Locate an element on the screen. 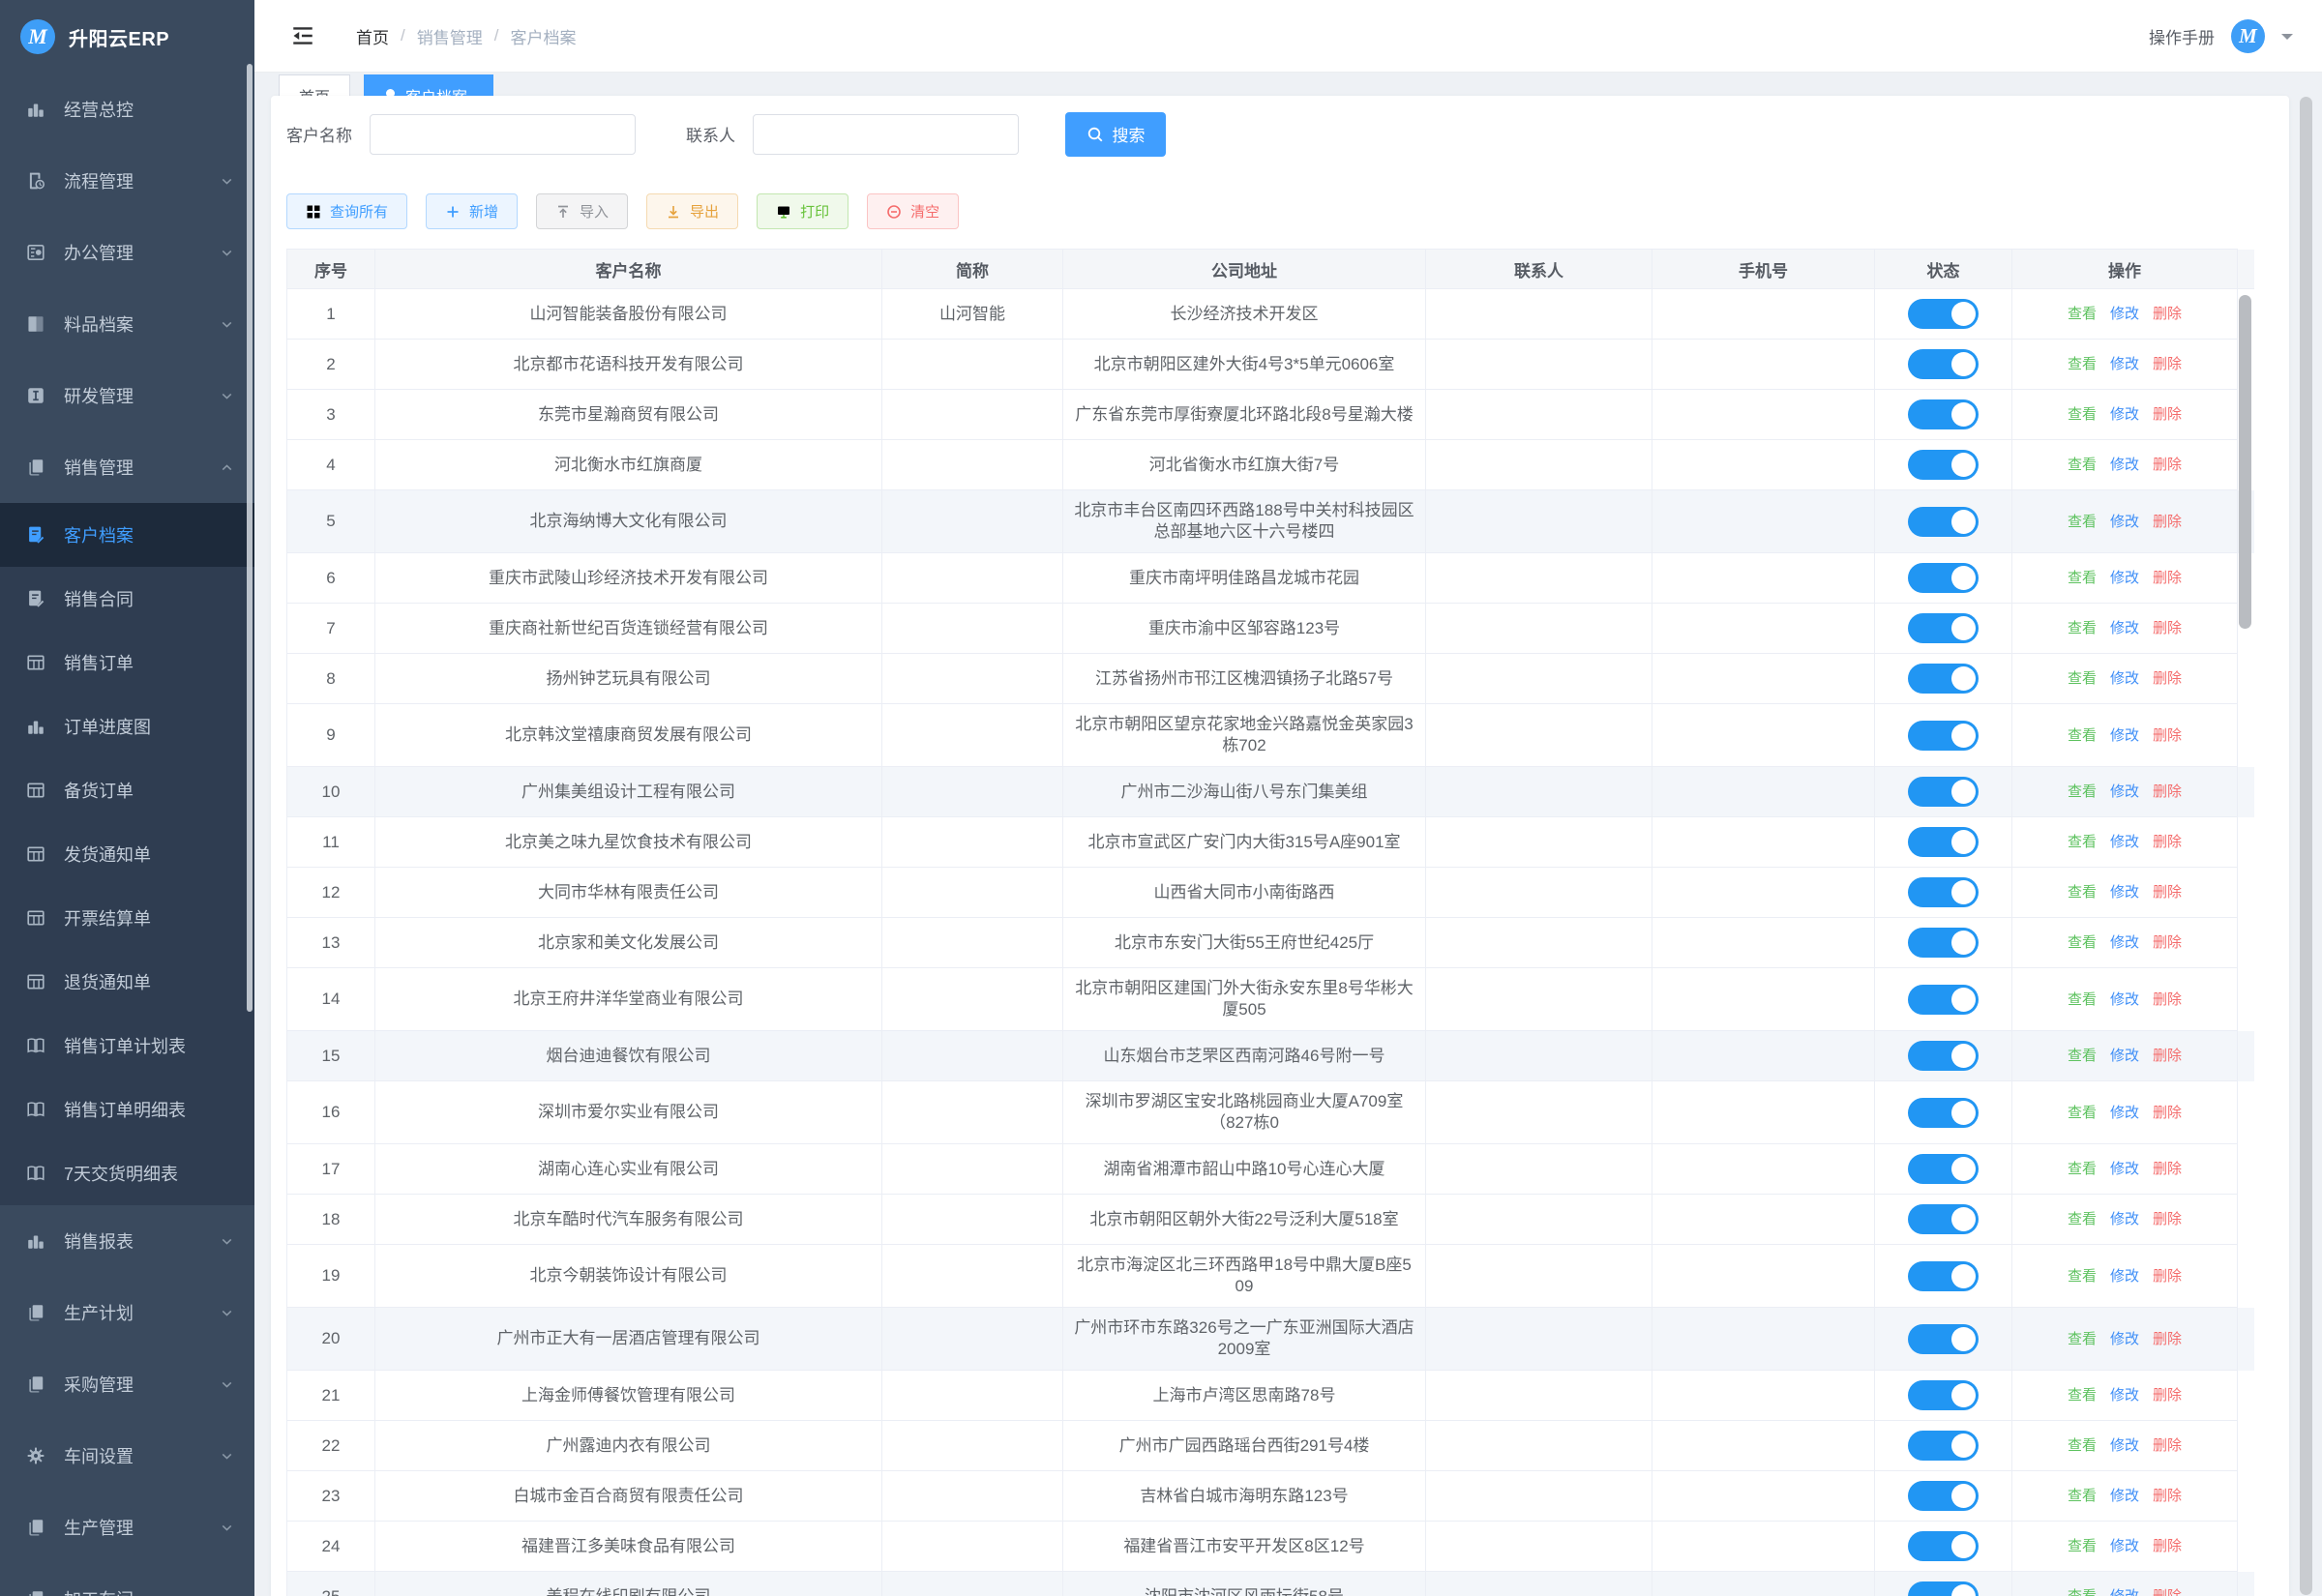 The image size is (2322, 1596). sidebar-item-rnd-mgmt: 研发管理 is located at coordinates (127, 395).